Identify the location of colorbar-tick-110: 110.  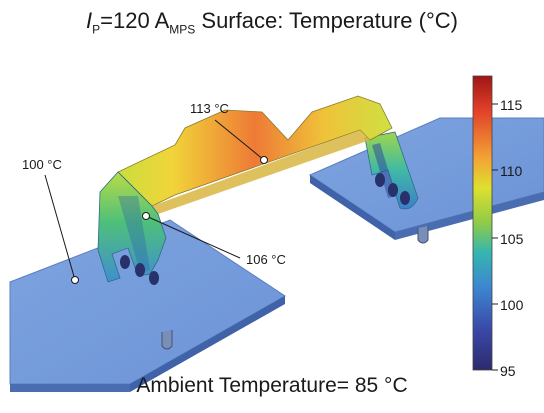
(511, 171).